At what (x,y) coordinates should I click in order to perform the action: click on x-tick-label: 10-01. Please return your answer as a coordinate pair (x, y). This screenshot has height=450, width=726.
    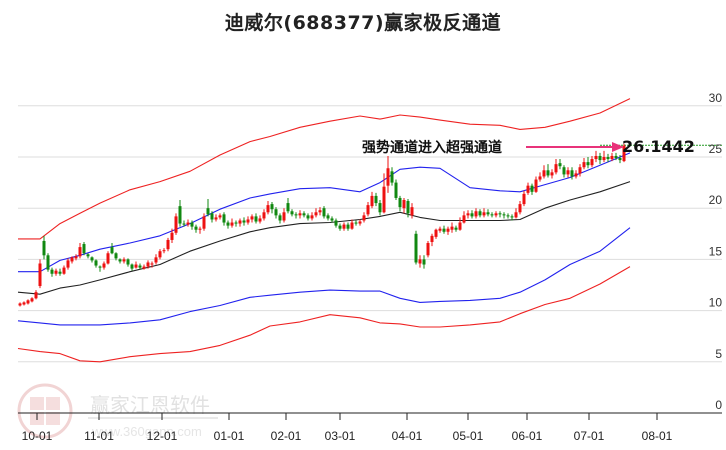
    Looking at the image, I should click on (37, 436).